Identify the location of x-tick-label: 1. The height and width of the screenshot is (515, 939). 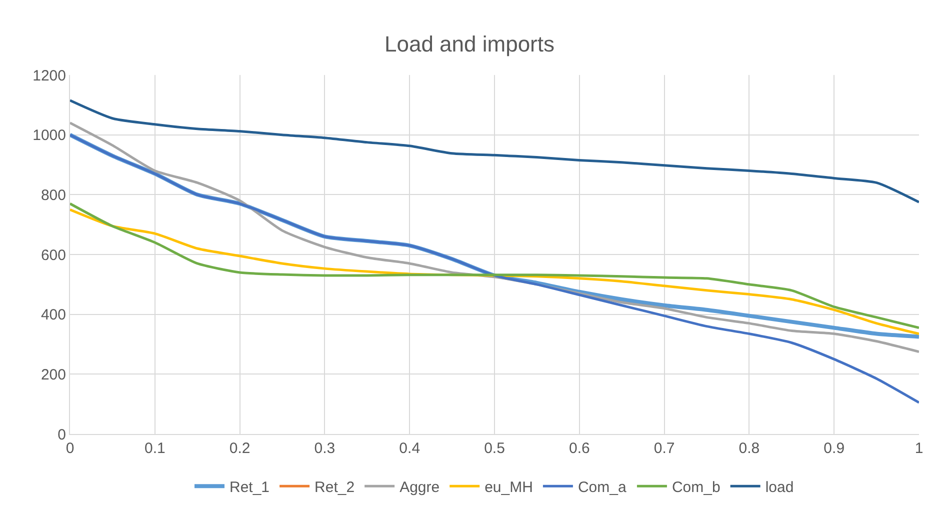
(919, 448).